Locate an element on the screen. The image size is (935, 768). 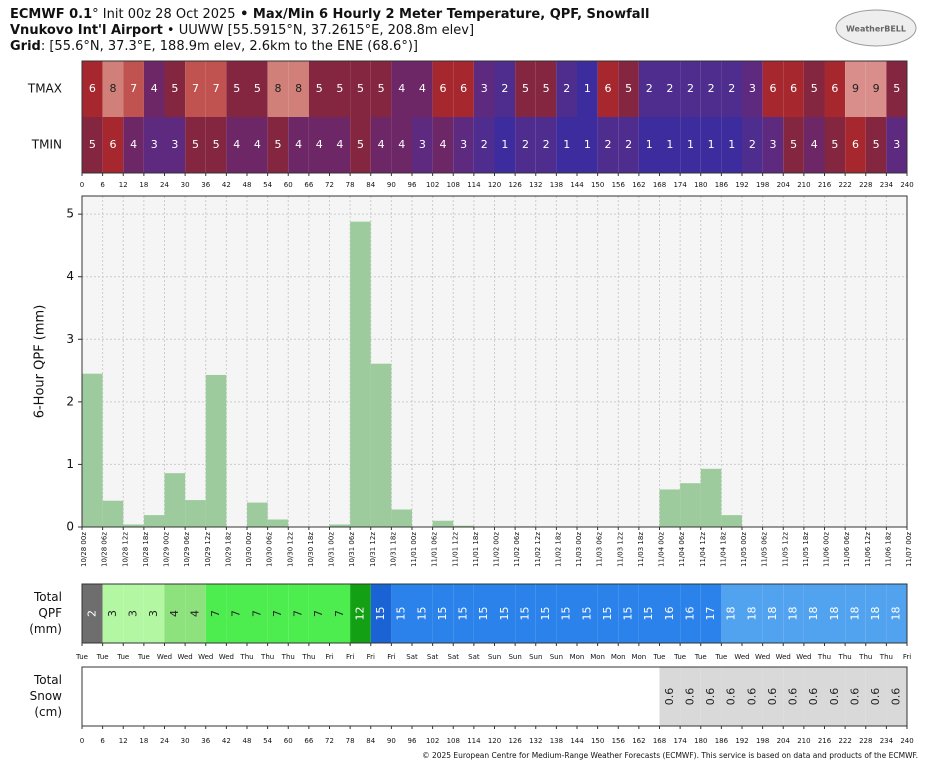
x-tick-label: 10/29 06z is located at coordinates (187, 549).